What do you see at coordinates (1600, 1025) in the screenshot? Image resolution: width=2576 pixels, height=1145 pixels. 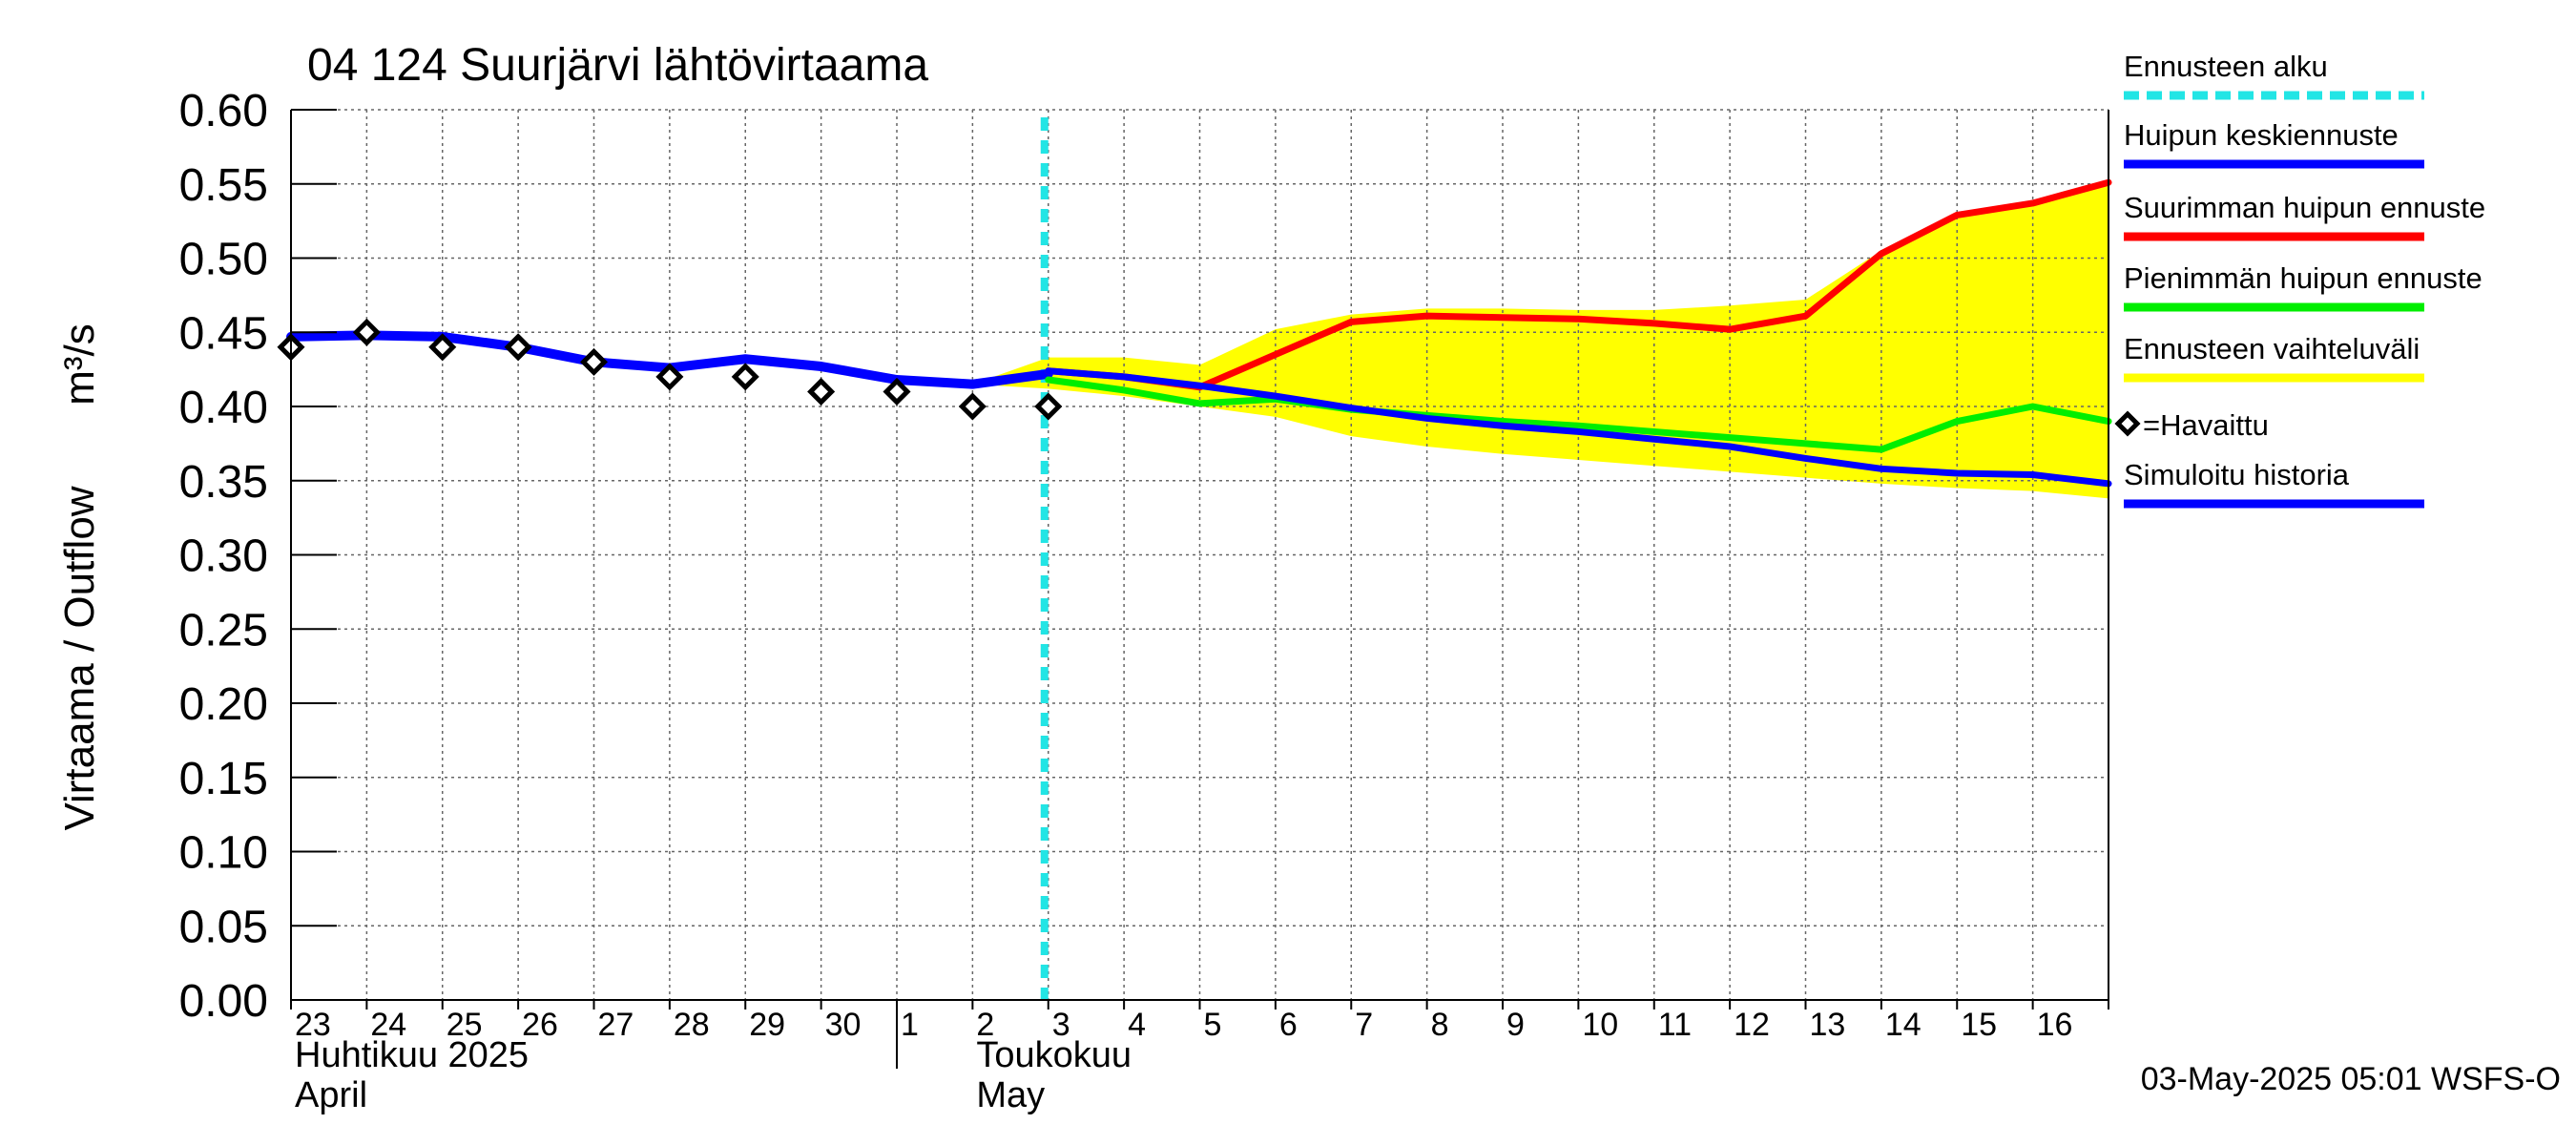 I see `x-day-label: 10` at bounding box center [1600, 1025].